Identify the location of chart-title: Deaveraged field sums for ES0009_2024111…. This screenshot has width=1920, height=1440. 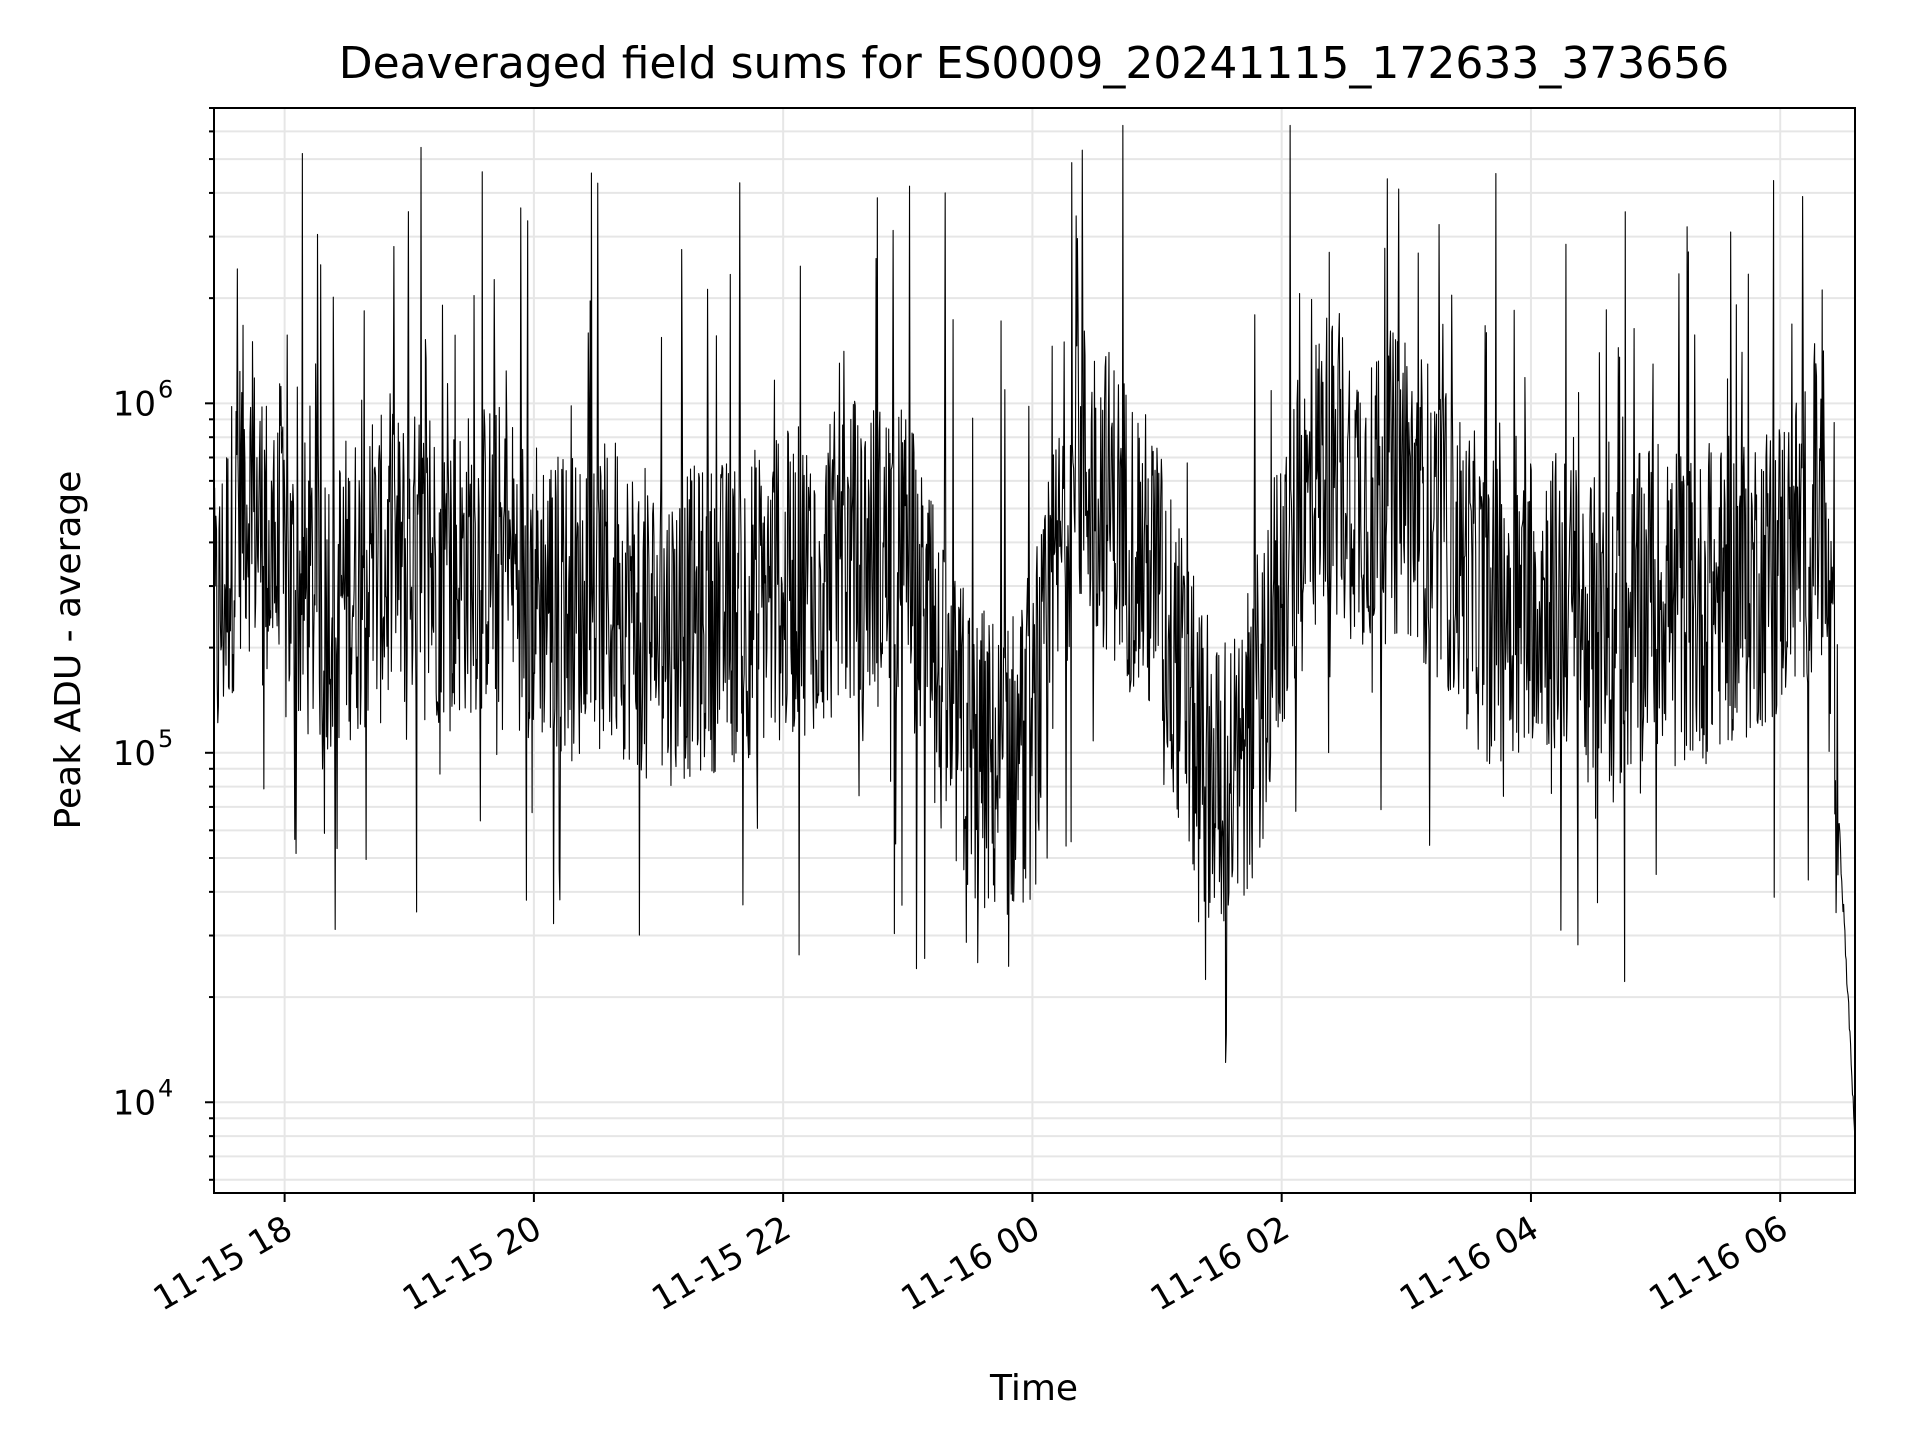
(1034, 63).